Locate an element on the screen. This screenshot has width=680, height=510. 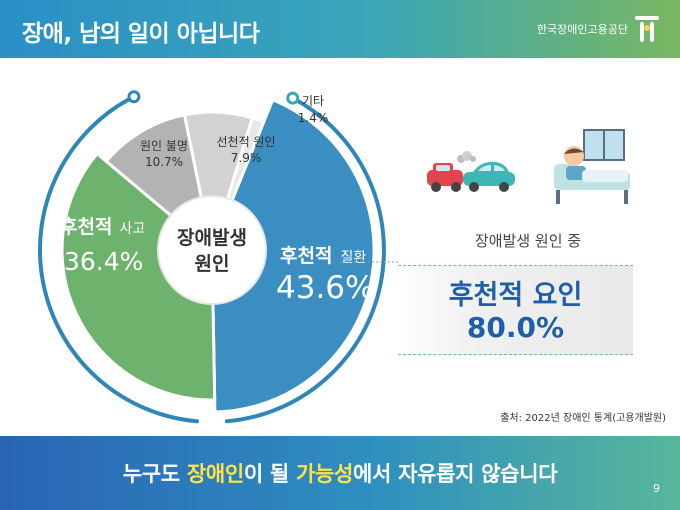
footer-bar: 누구도 장애인이 될 가능성에서 자유롭지 않습니다 9 is located at coordinates (340, 473).